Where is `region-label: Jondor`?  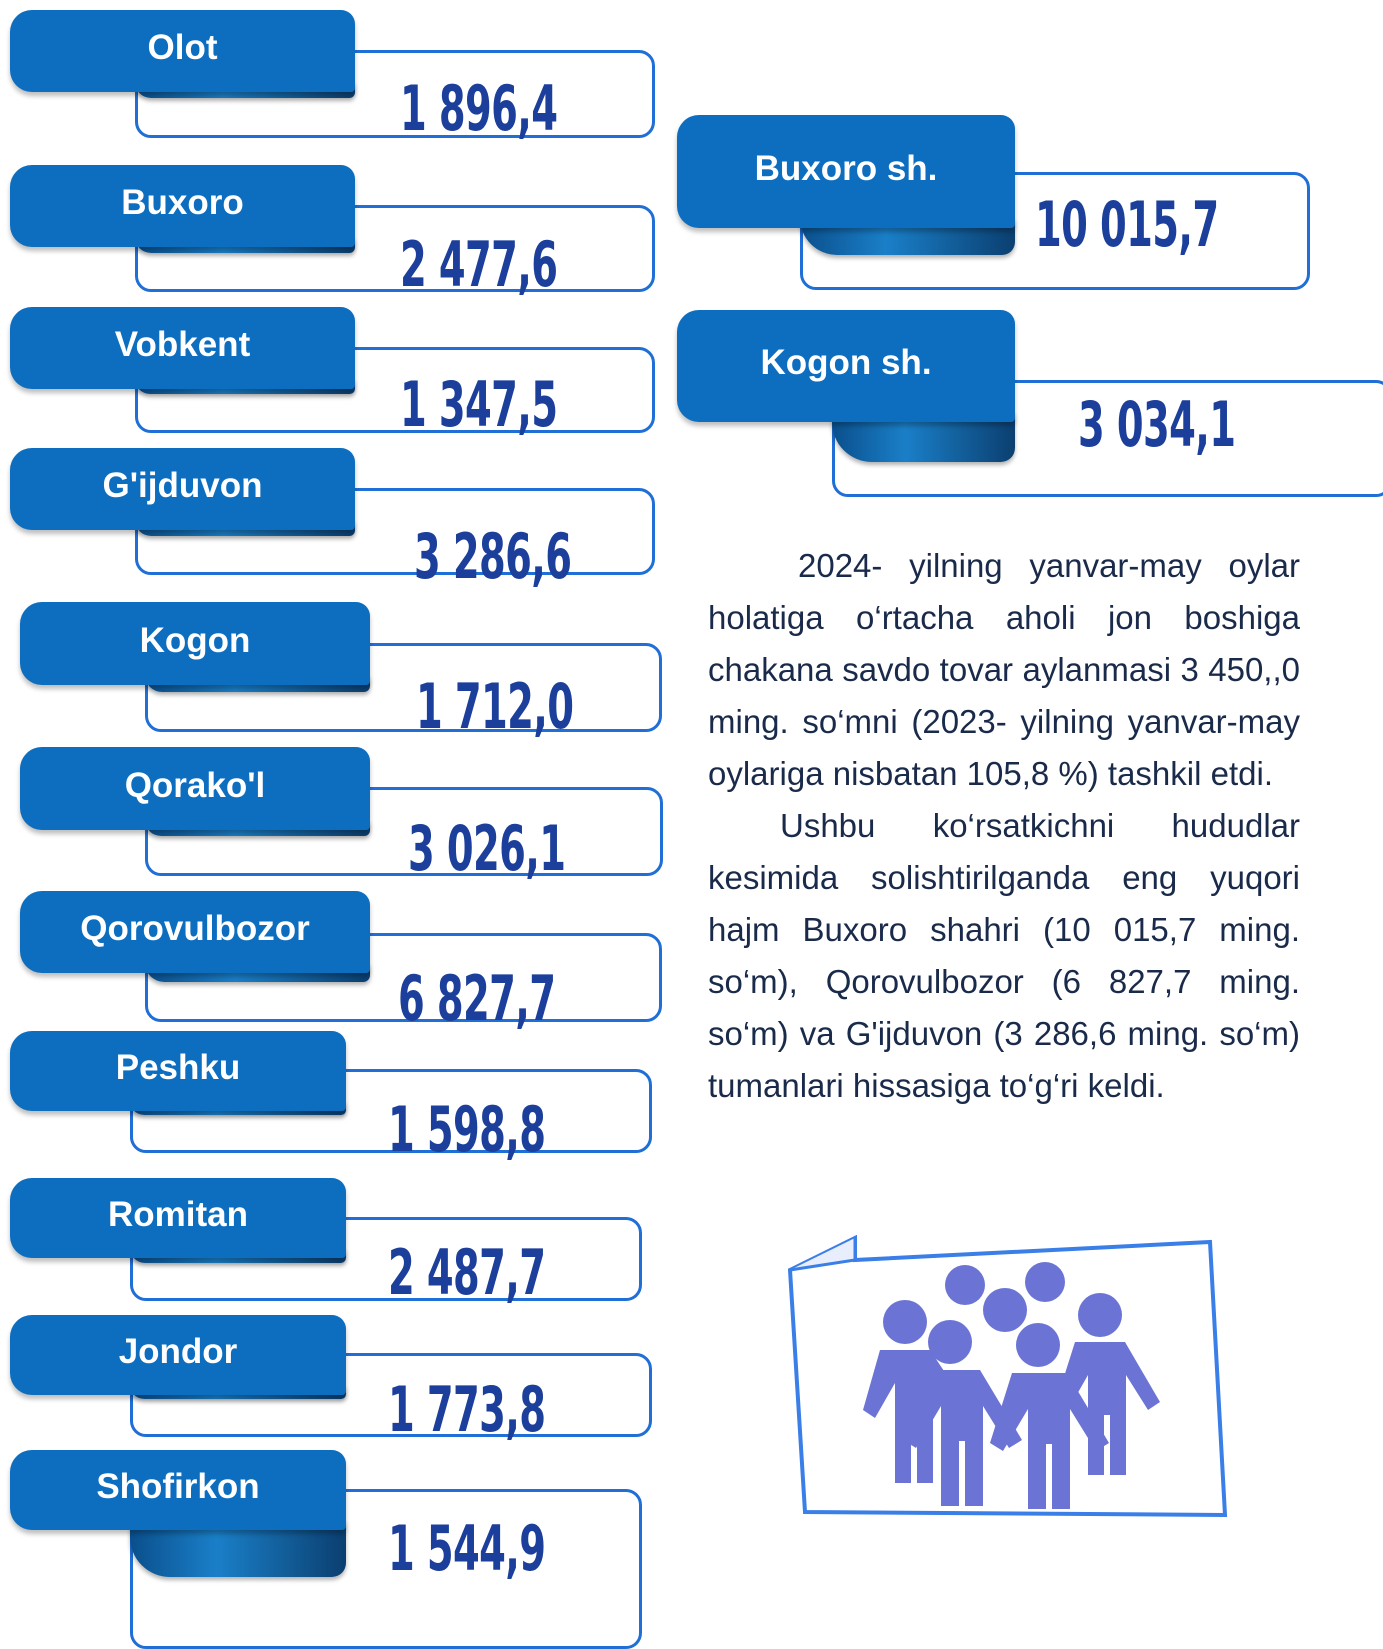
region-label: Jondor is located at coordinates (178, 1355).